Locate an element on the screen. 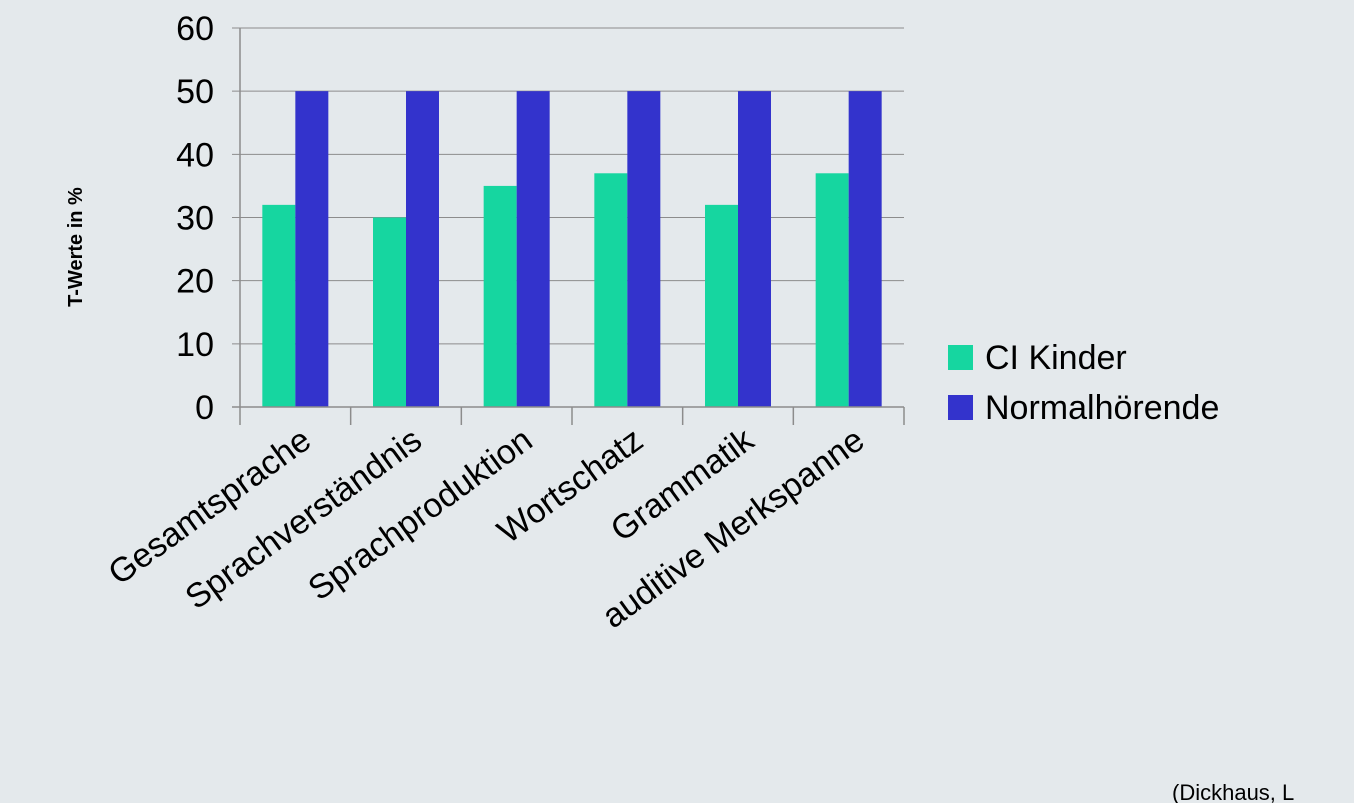  source-note: (Dickhaus, L is located at coordinates (1233, 791).